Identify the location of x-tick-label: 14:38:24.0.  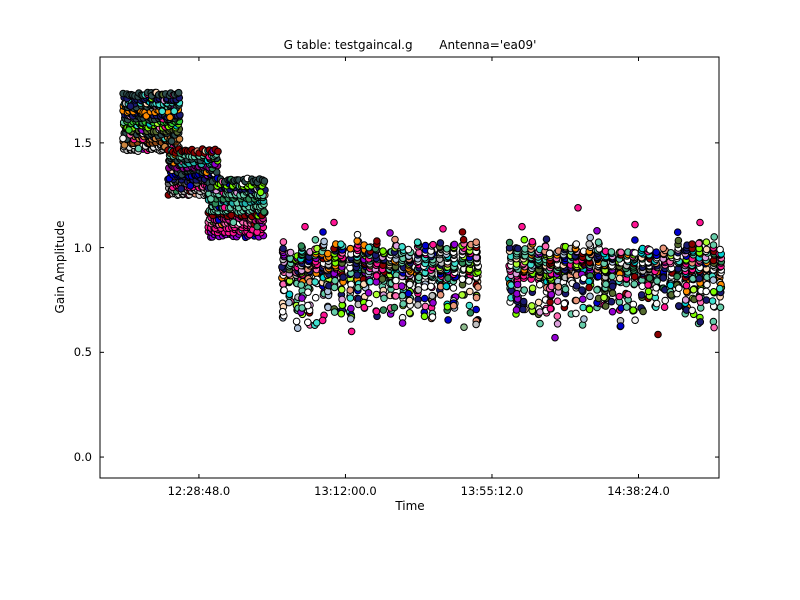
(638, 491).